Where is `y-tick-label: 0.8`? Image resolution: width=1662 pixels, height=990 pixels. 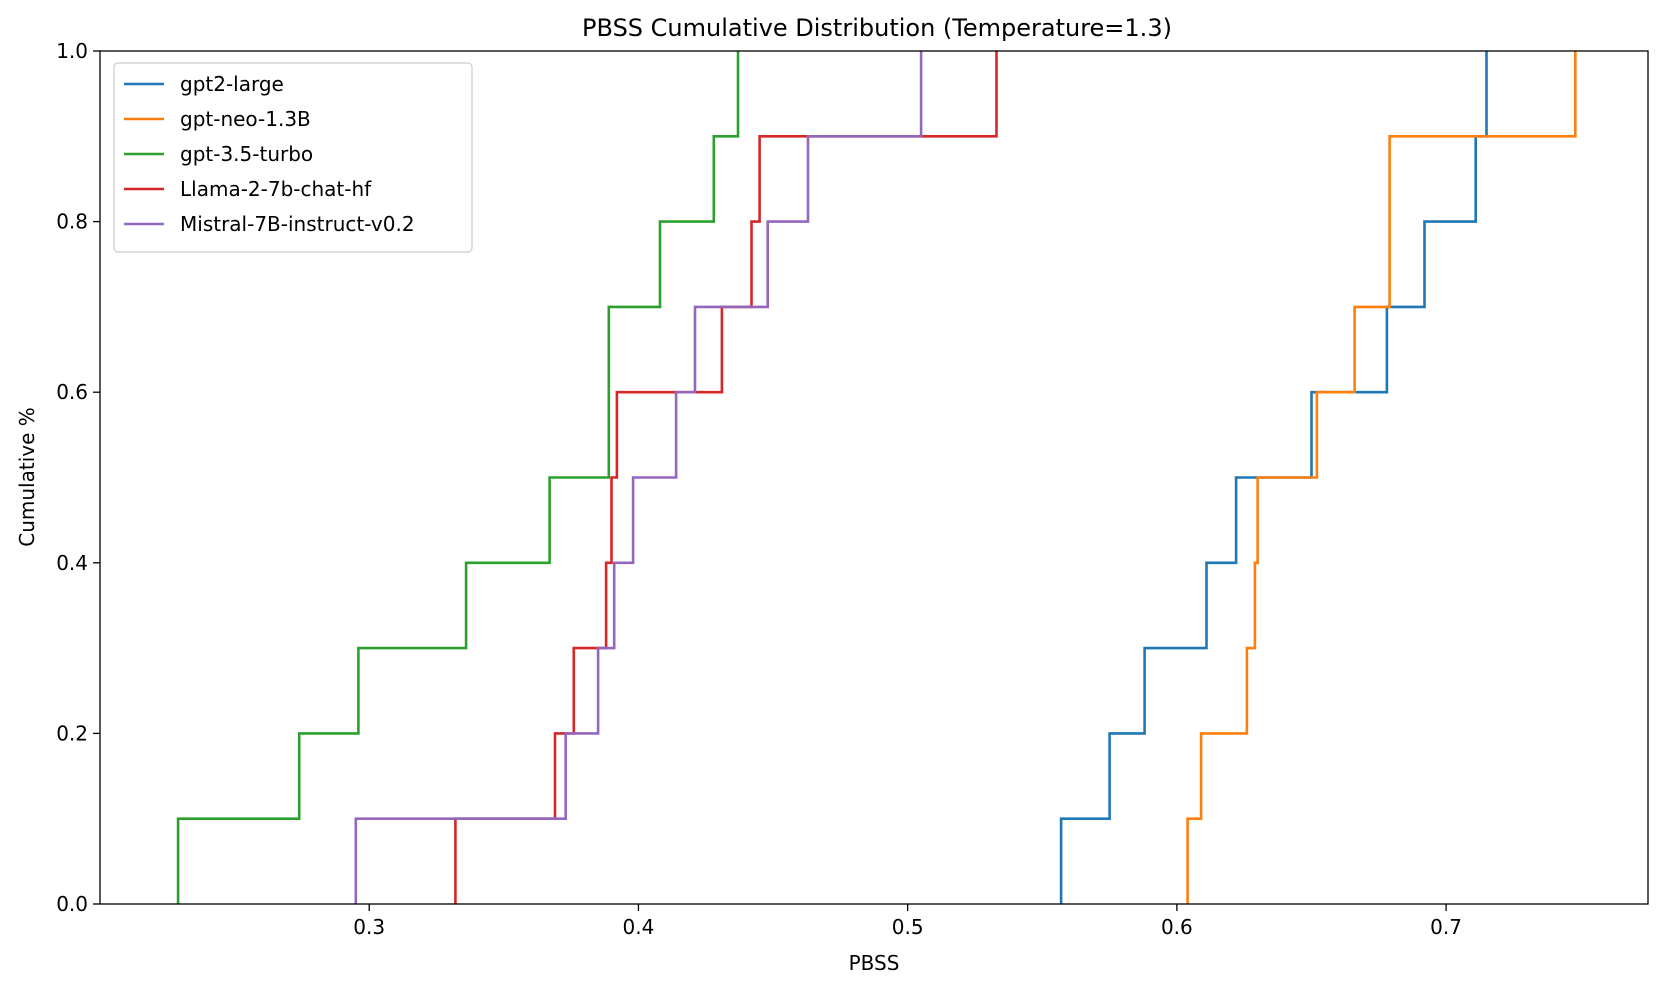
y-tick-label: 0.8 is located at coordinates (72, 222).